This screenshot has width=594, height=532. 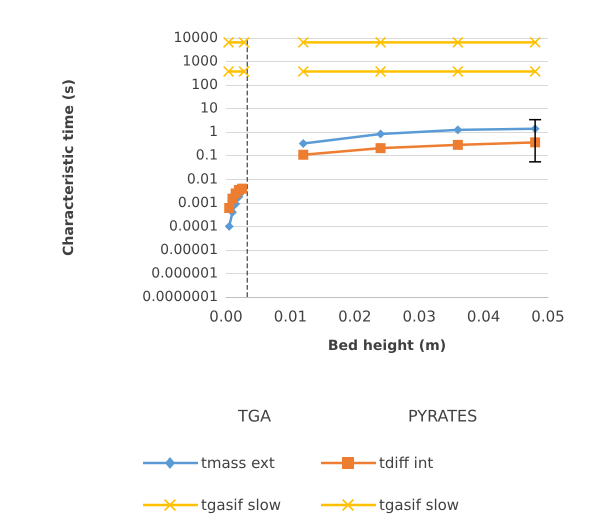 What do you see at coordinates (189, 250) in the screenshot?
I see `y-tick-label: 0.00001` at bounding box center [189, 250].